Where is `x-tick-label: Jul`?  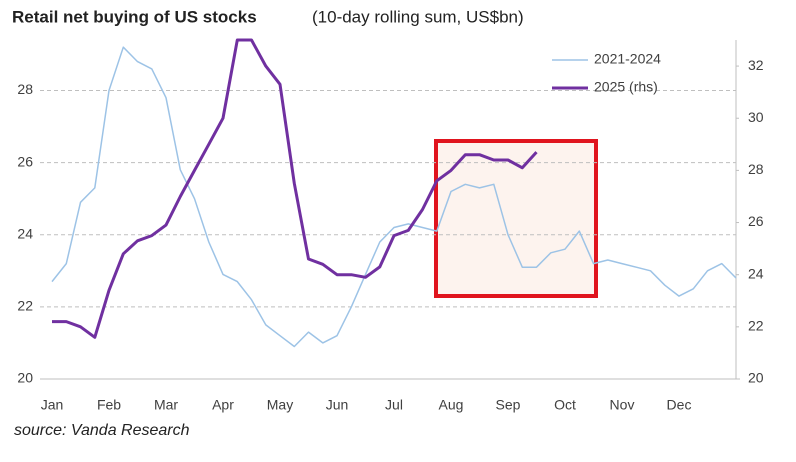 x-tick-label: Jul is located at coordinates (394, 405).